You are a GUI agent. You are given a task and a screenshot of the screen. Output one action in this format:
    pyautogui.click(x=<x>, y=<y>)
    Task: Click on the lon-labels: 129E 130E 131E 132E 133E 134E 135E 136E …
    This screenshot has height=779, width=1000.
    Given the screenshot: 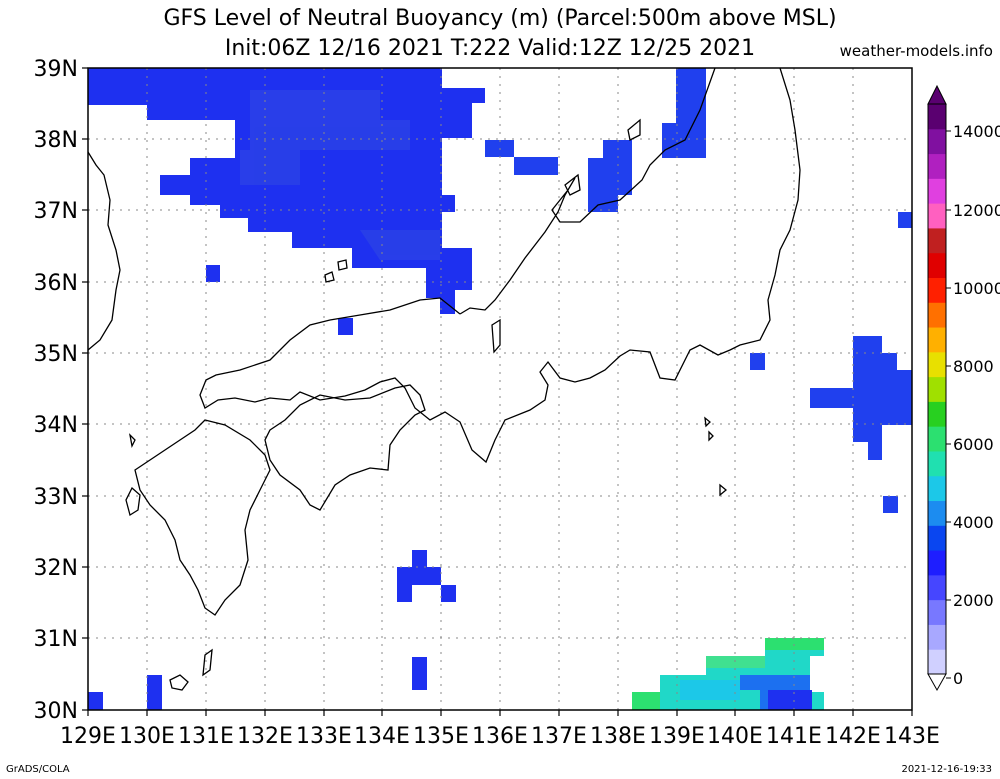 What is the action you would take?
    pyautogui.click(x=500, y=736)
    